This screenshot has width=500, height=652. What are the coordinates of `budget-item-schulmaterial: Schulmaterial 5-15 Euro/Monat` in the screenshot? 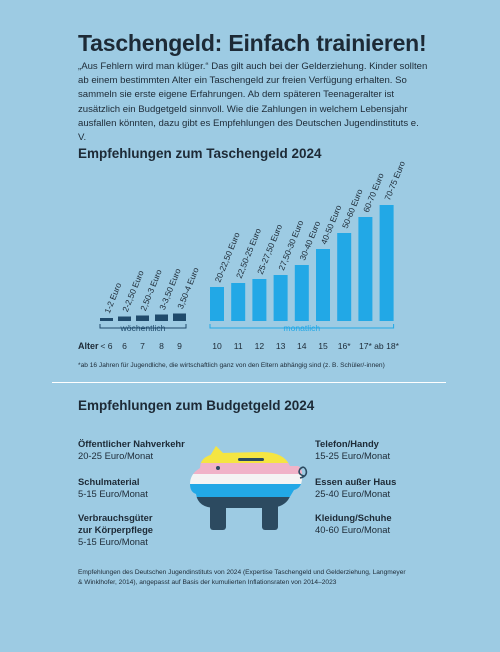 It's located at (113, 488).